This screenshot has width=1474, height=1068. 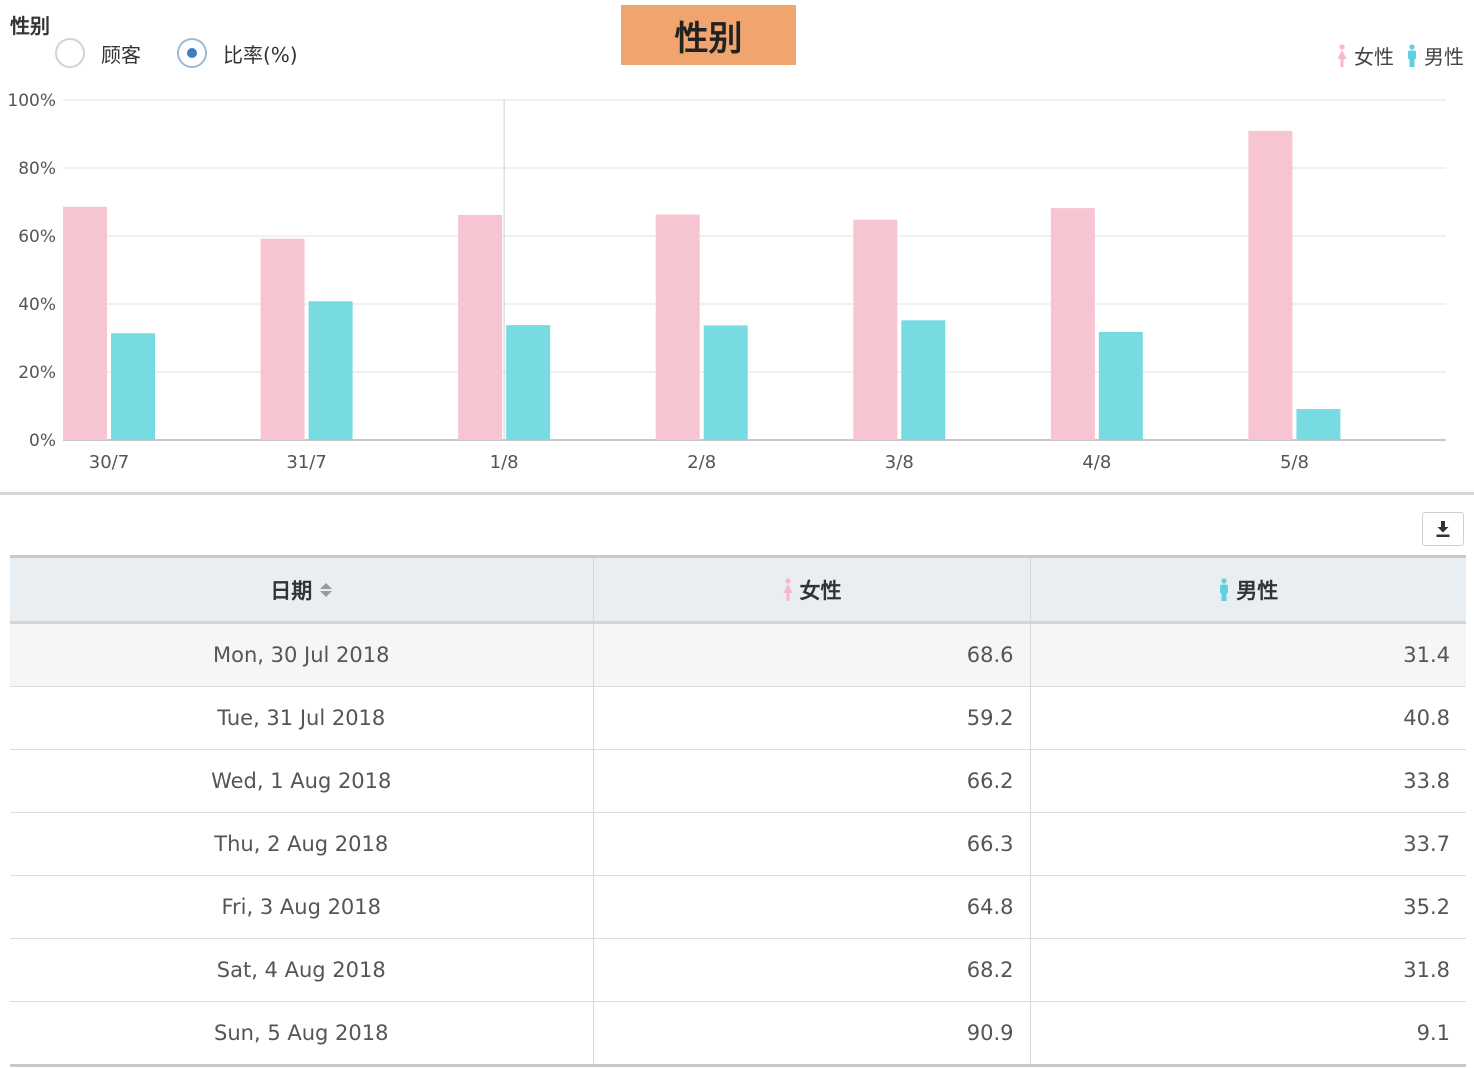 I want to click on chart-divider, so click(x=737, y=493).